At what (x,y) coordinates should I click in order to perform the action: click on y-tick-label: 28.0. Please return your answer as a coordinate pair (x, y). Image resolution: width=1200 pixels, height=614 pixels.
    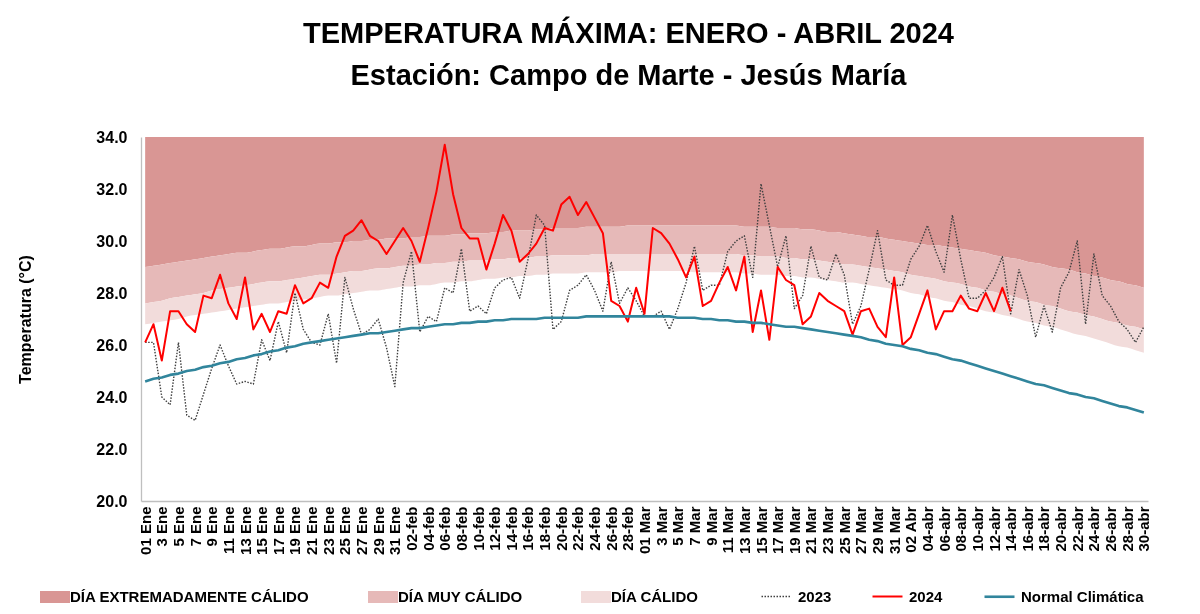
    Looking at the image, I should click on (112, 293).